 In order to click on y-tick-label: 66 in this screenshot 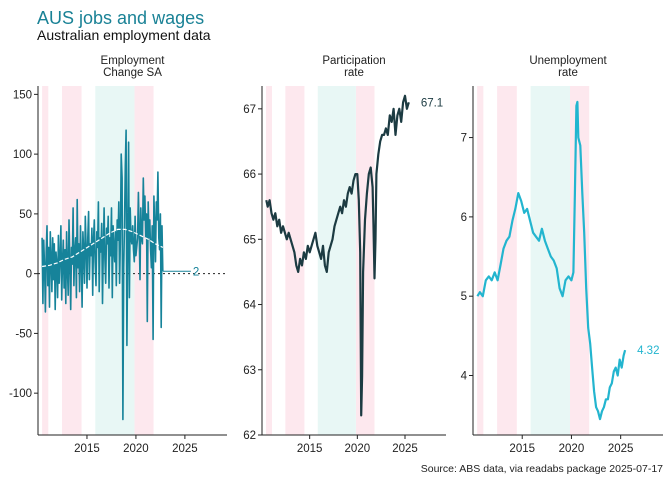, I will do `click(249, 175)`.